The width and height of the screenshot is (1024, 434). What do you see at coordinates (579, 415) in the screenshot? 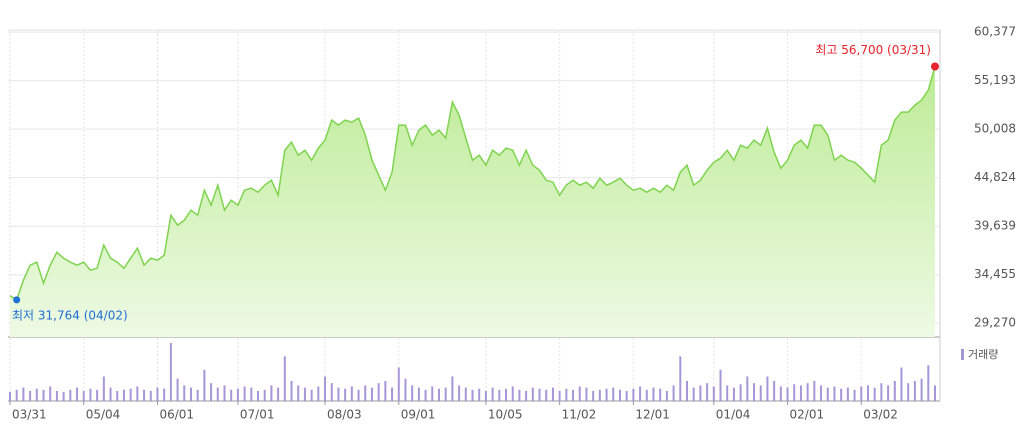
I see `x-tick-label: 11/02` at bounding box center [579, 415].